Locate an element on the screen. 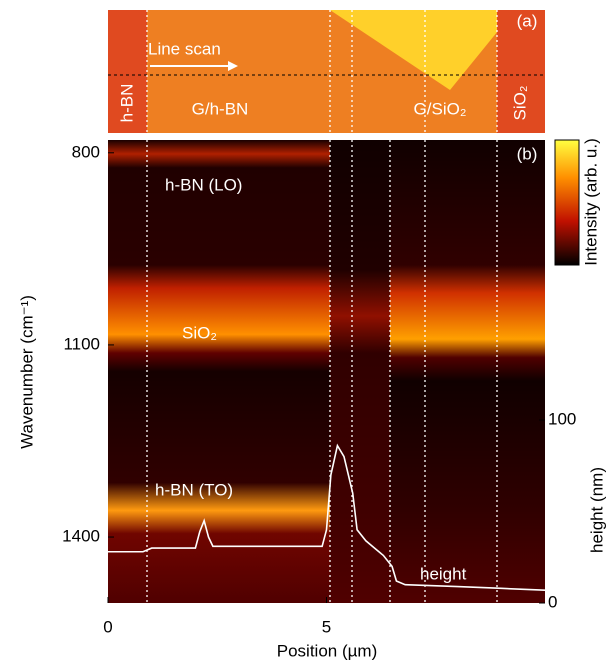 This screenshot has width=610, height=665. y2-axis-label: height (nm) is located at coordinates (596, 510).